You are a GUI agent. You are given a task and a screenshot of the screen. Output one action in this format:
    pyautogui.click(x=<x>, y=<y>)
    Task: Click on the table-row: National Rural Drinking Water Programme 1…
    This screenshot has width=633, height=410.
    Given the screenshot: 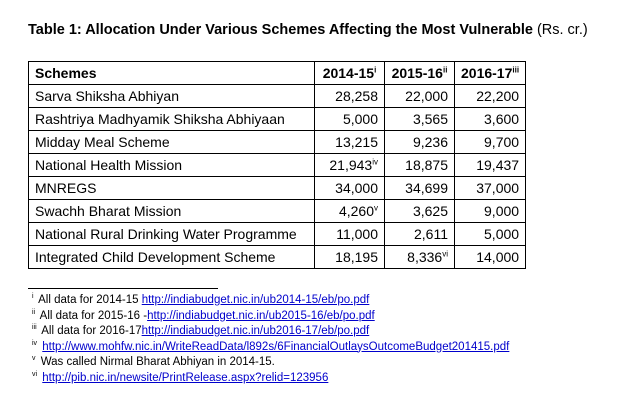 What is the action you would take?
    pyautogui.click(x=277, y=234)
    